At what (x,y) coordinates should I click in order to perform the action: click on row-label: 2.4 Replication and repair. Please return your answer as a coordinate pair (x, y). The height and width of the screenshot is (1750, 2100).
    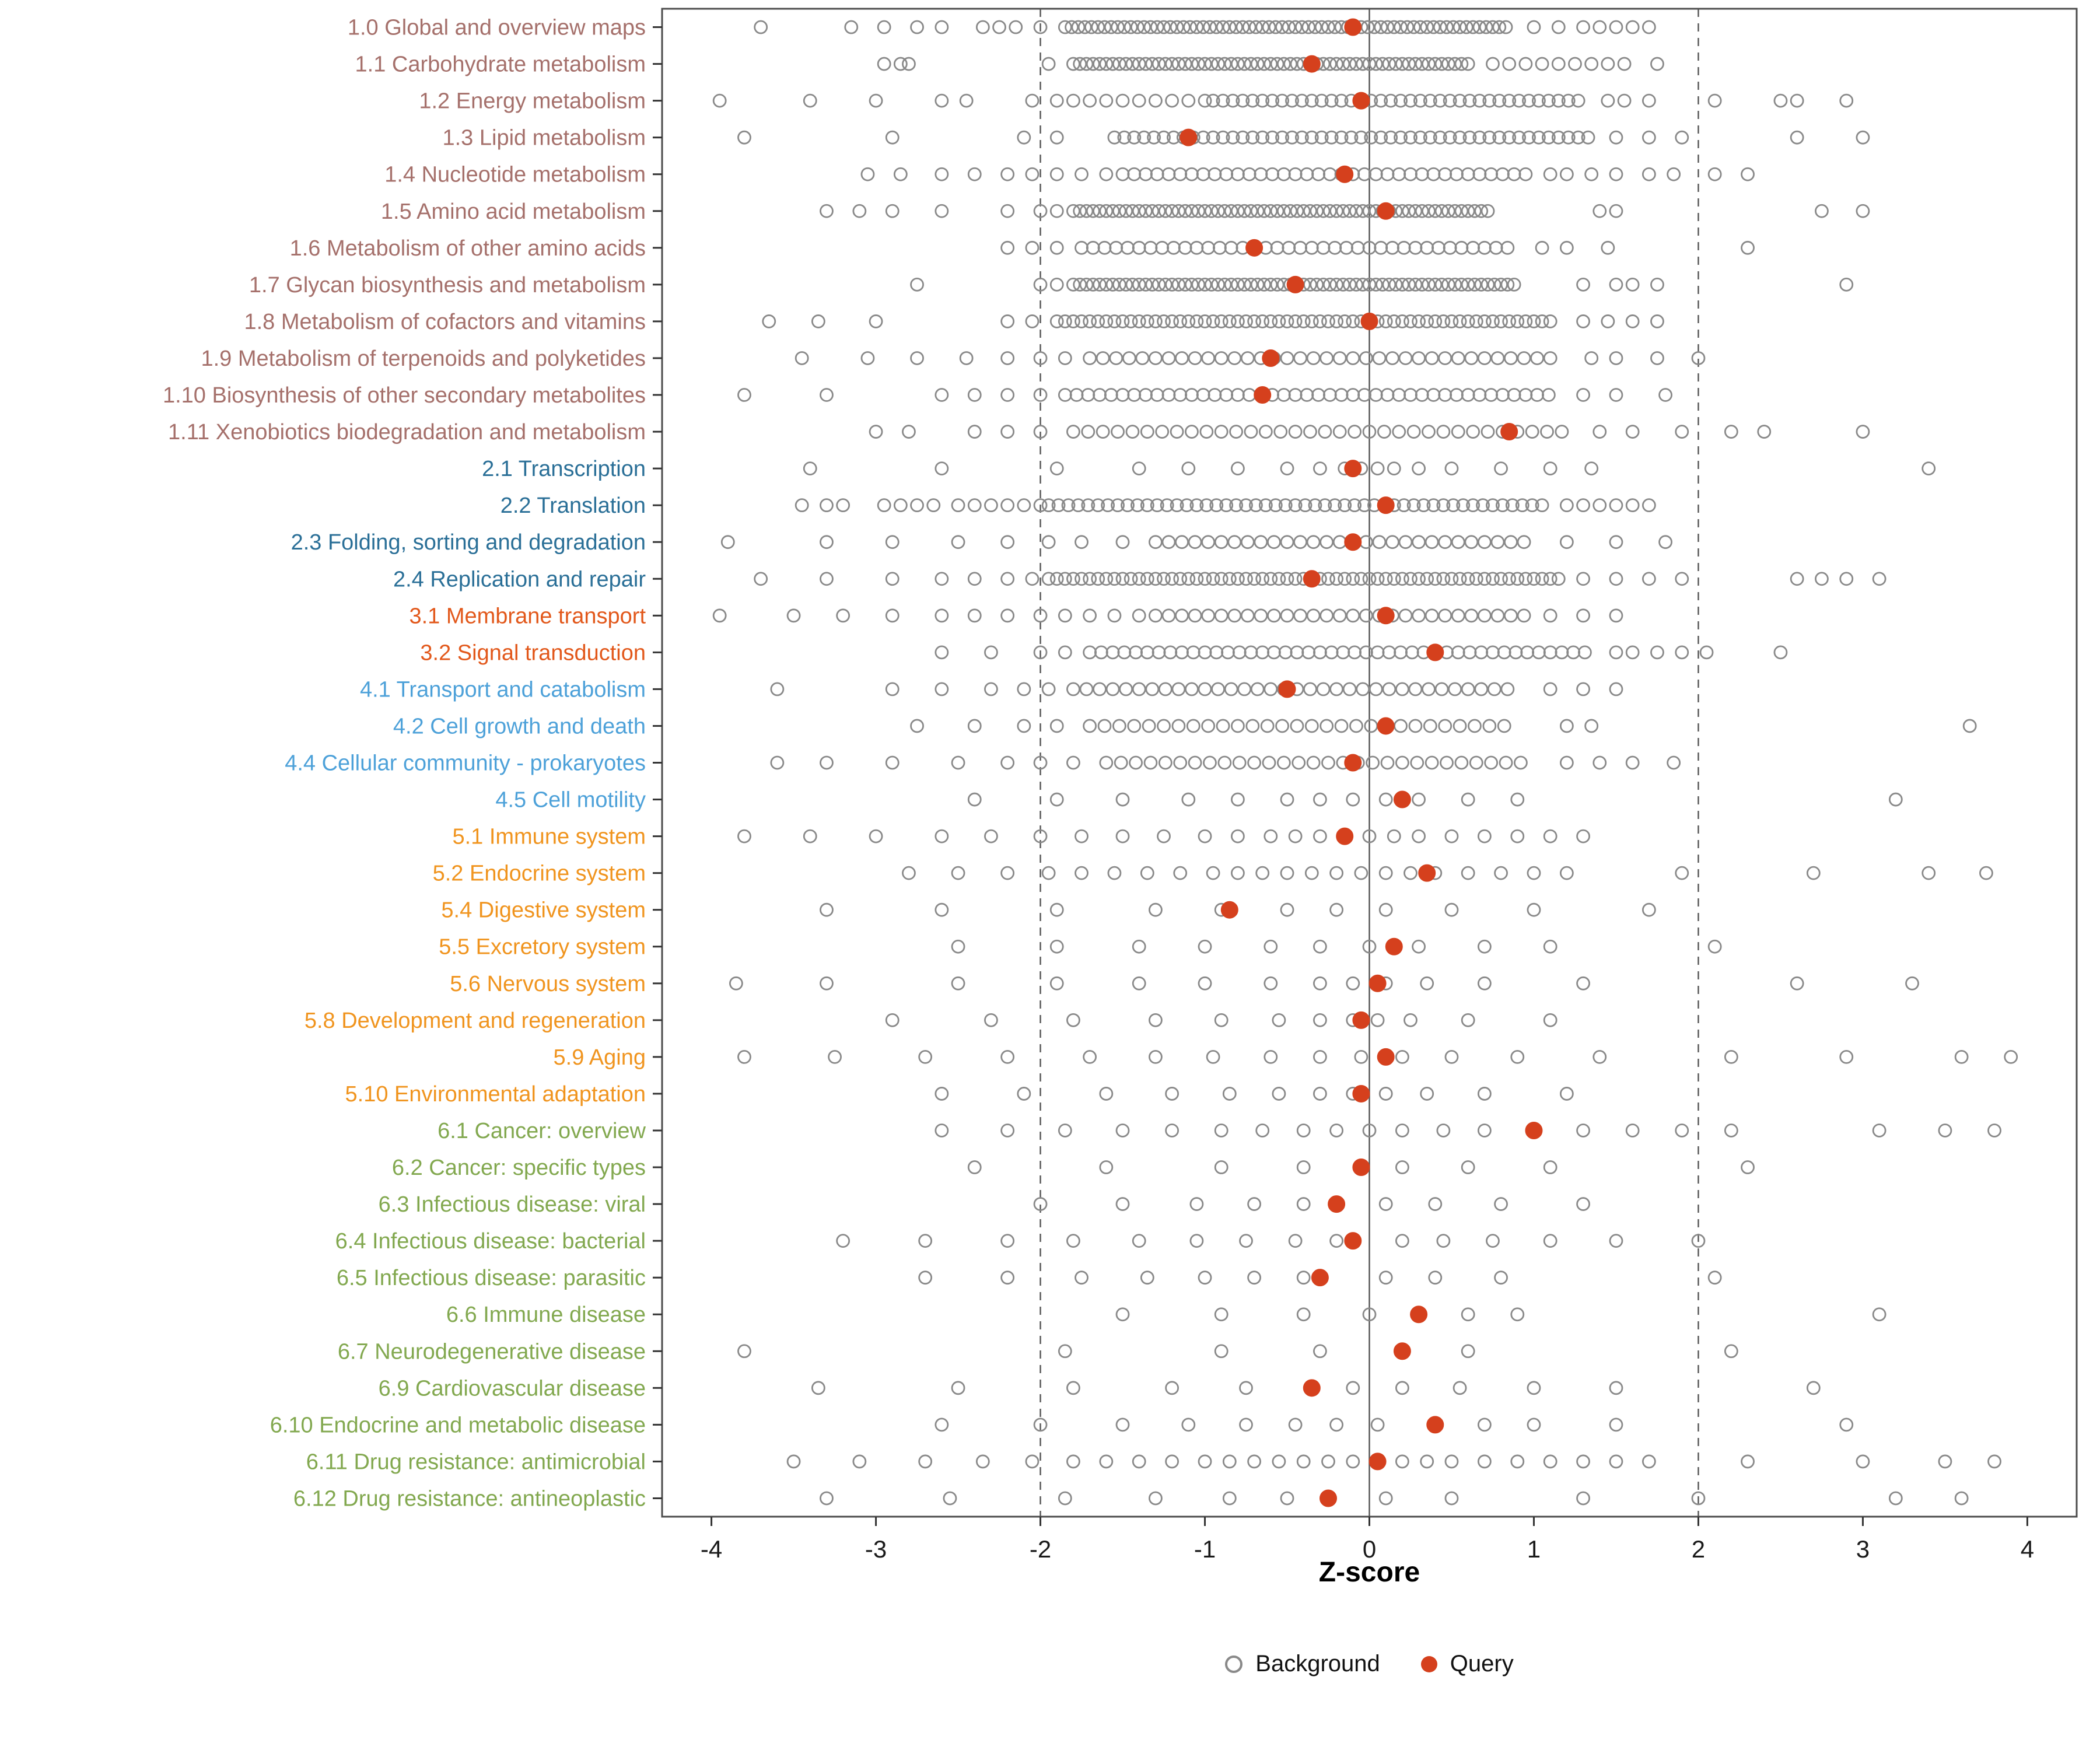
    Looking at the image, I should click on (519, 579).